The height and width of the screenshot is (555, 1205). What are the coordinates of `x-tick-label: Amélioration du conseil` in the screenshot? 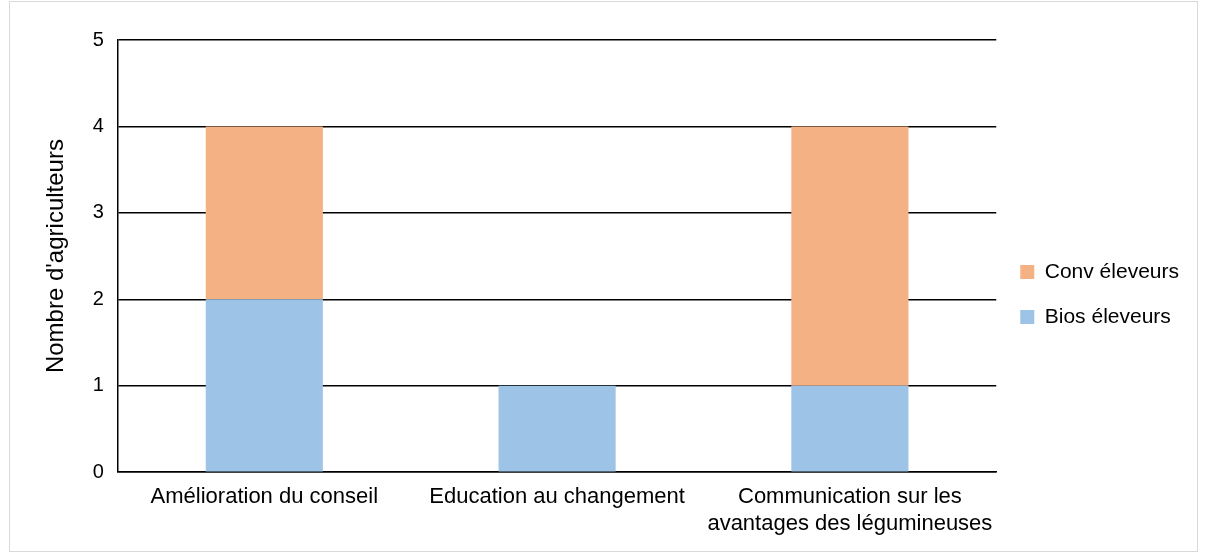 It's located at (264, 496).